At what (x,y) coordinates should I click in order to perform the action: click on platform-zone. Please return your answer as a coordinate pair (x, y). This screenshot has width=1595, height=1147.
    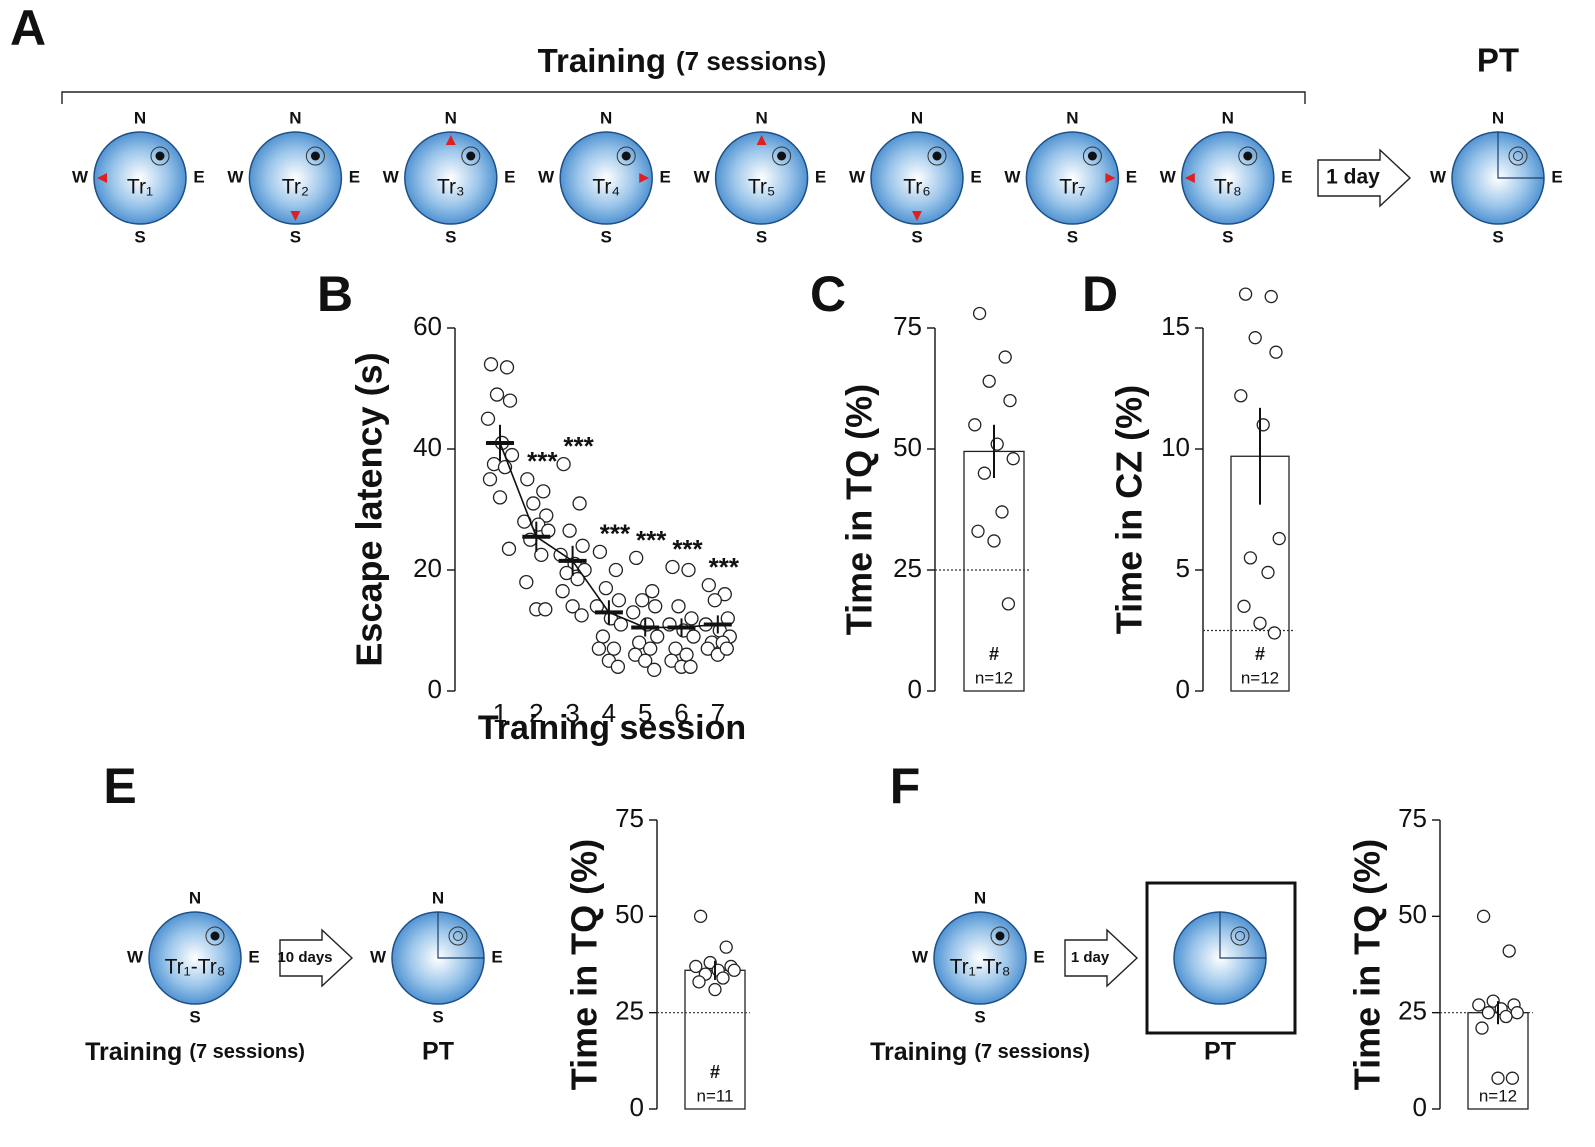
    Looking at the image, I should click on (1518, 156).